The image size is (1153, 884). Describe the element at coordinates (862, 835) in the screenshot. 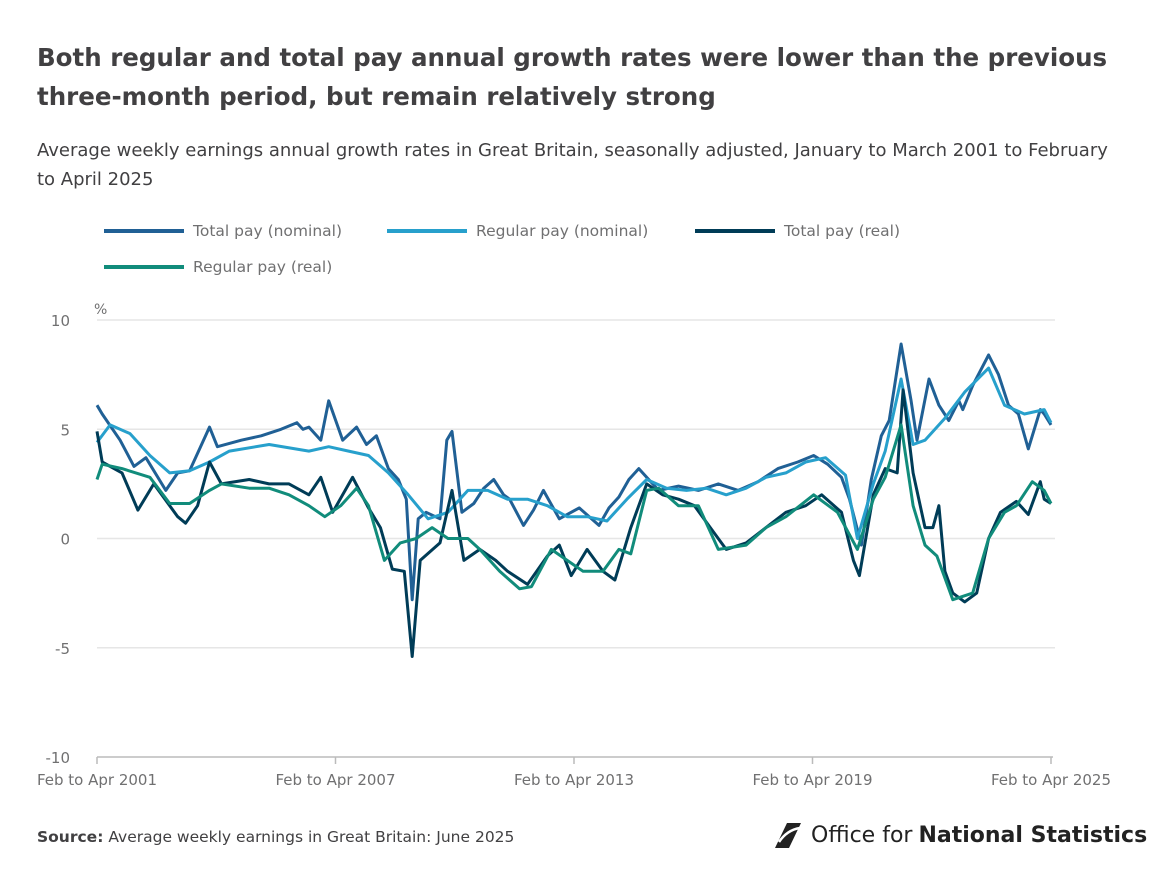

I see `logo-prefix: Office for` at that location.